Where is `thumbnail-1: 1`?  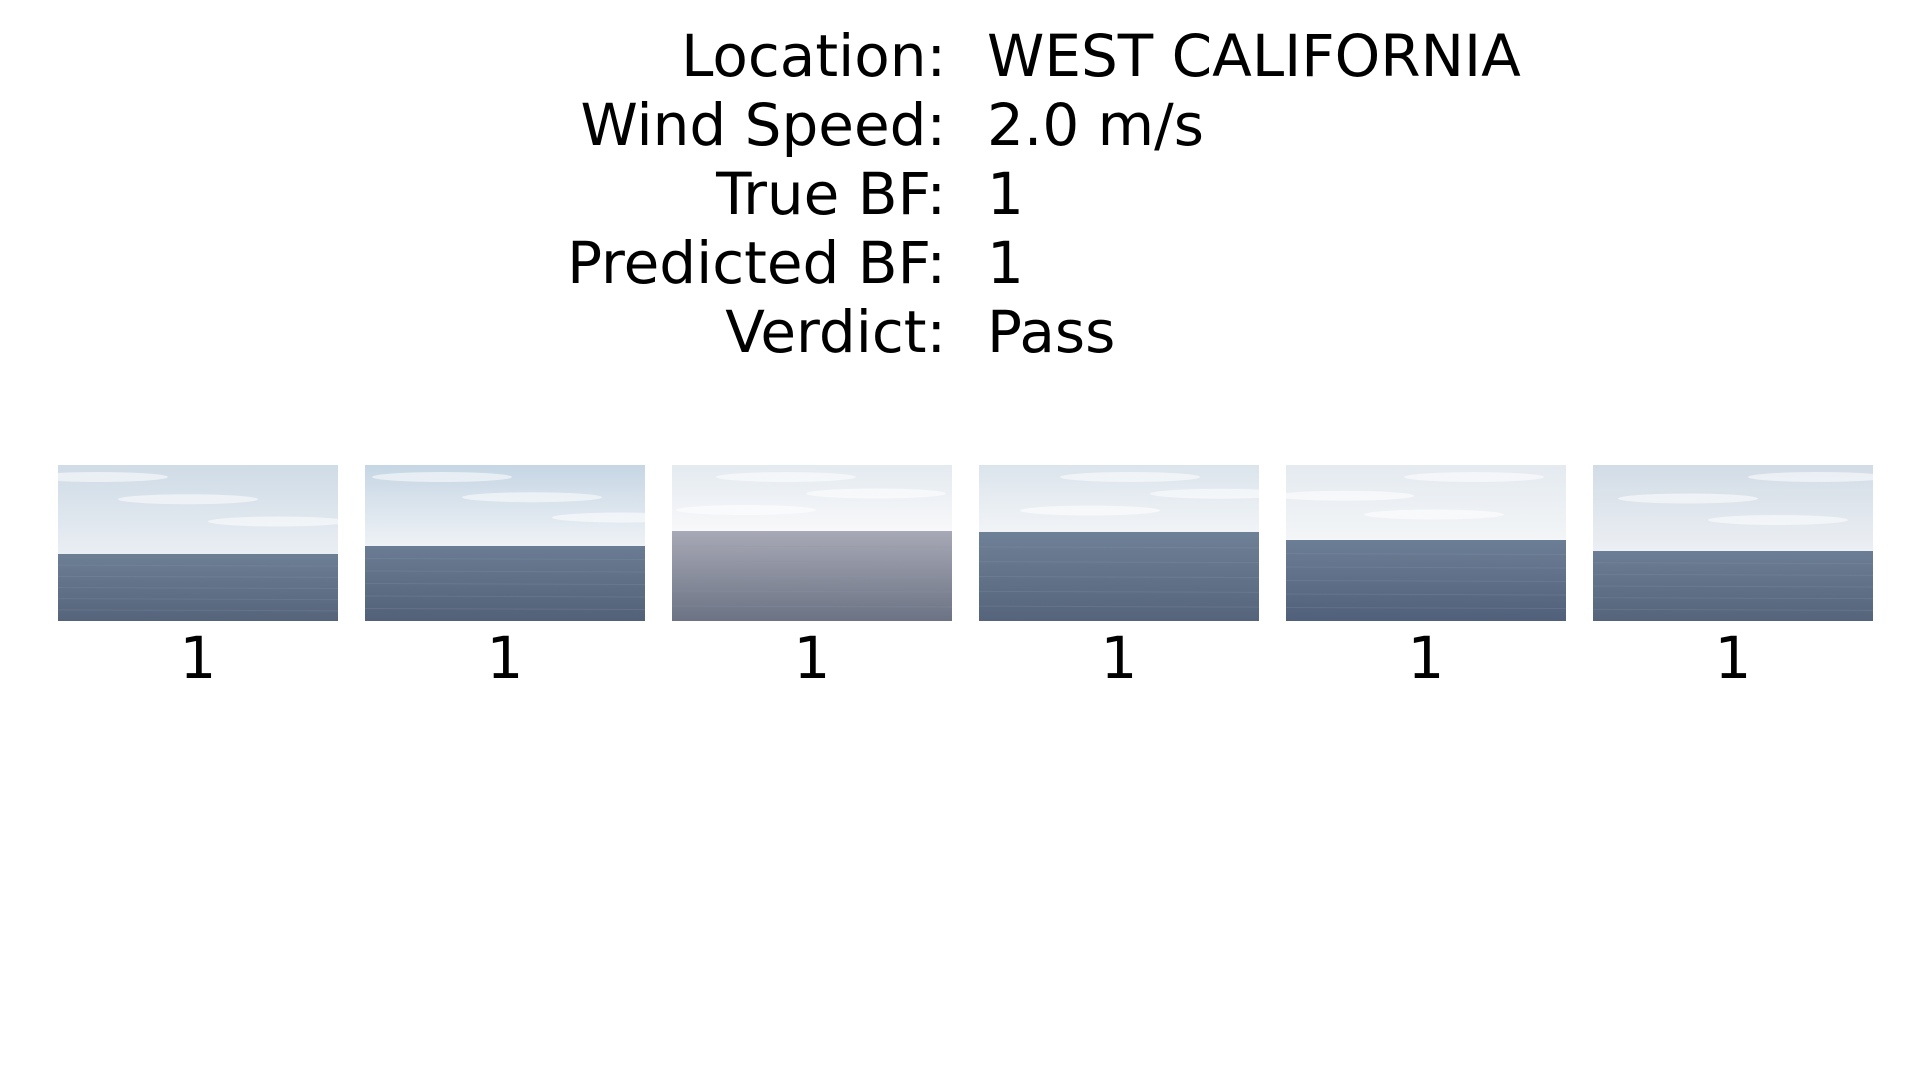 thumbnail-1: 1 is located at coordinates (198, 579).